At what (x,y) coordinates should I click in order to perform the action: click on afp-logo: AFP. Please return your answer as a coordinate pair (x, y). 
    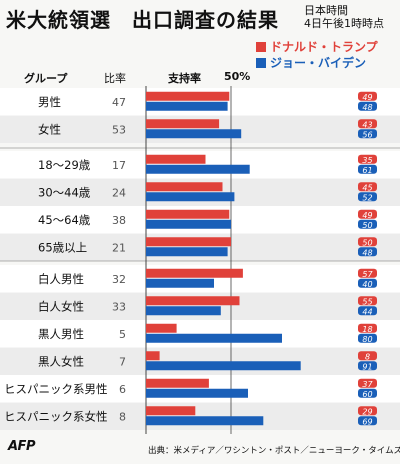
    Looking at the image, I should click on (21, 446).